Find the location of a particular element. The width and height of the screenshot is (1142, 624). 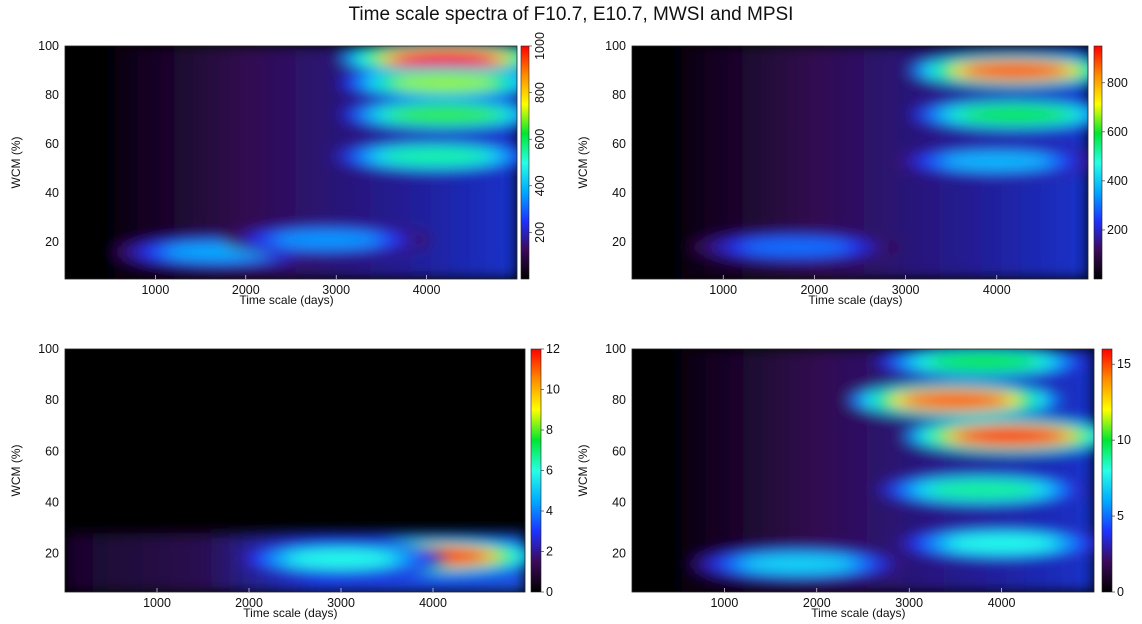

colorbar-tick-label: 1000 is located at coordinates (540, 46).